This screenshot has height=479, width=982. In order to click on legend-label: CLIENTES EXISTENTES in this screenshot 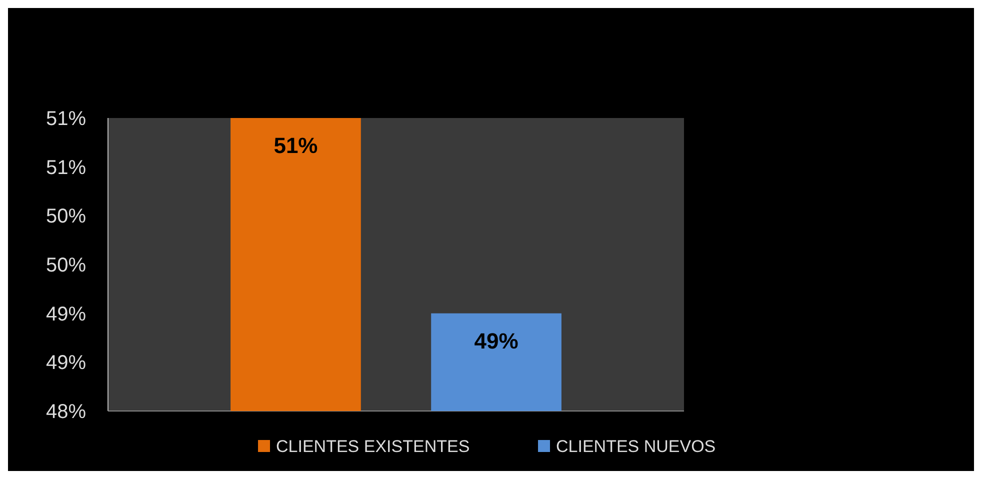, I will do `click(373, 446)`.